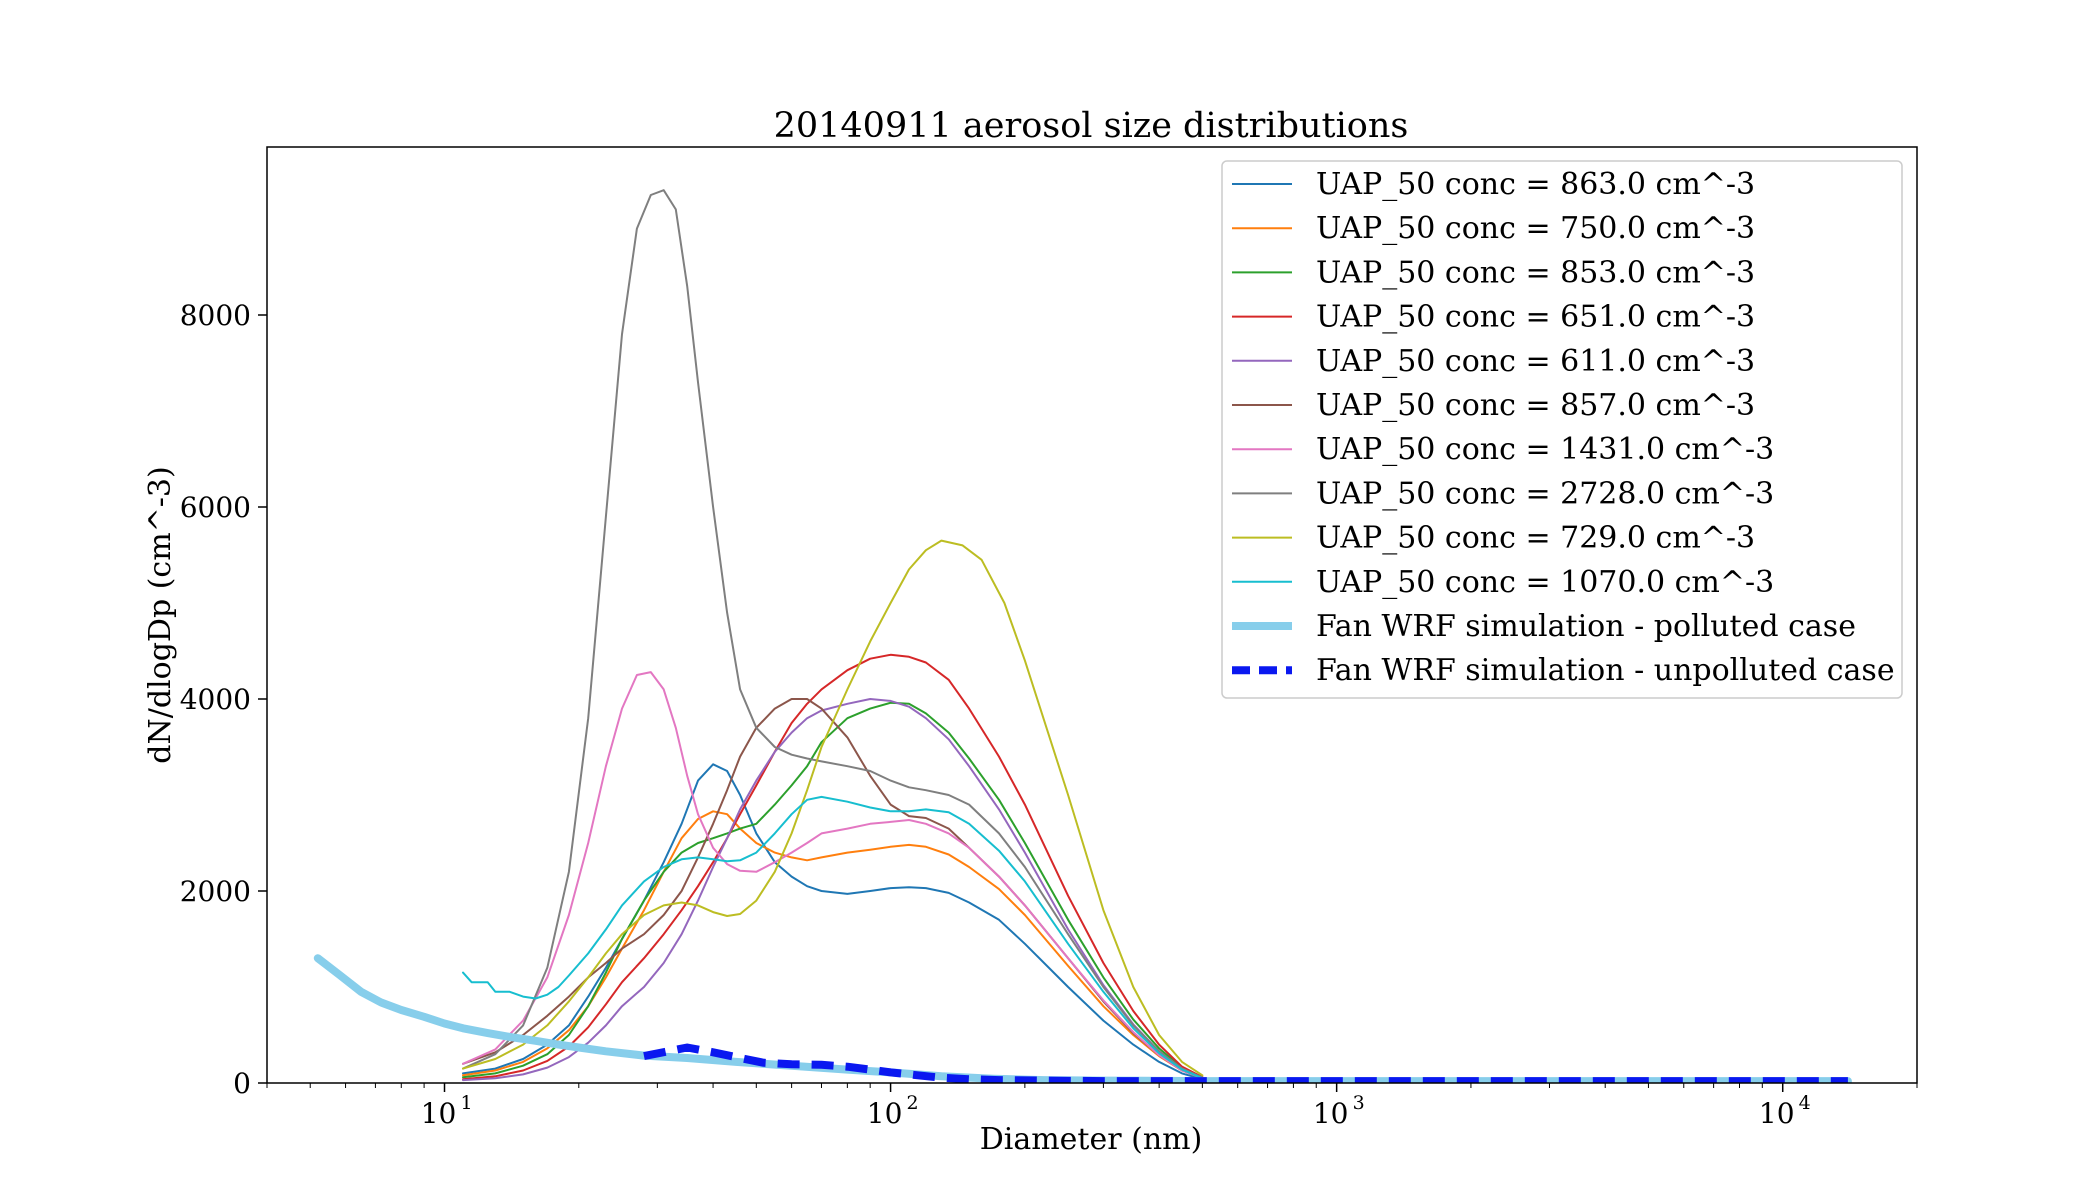  I want to click on y-axis: 0 2000 4000 6000 8000, so click(223, 699).